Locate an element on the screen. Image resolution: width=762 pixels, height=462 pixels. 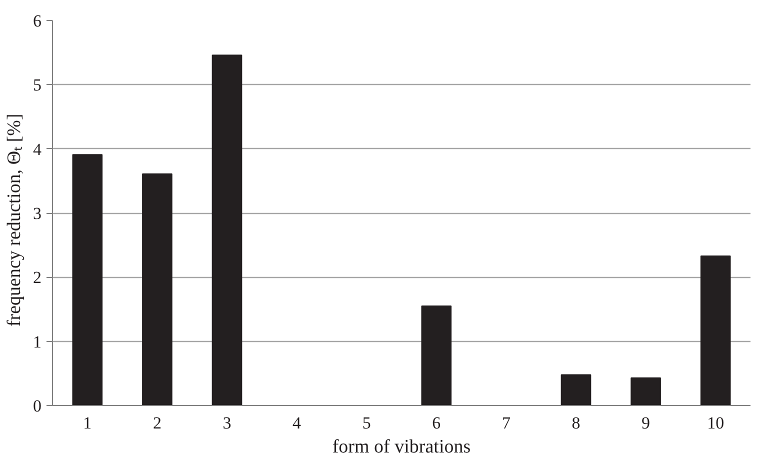
x-tick-label: 9 is located at coordinates (646, 423).